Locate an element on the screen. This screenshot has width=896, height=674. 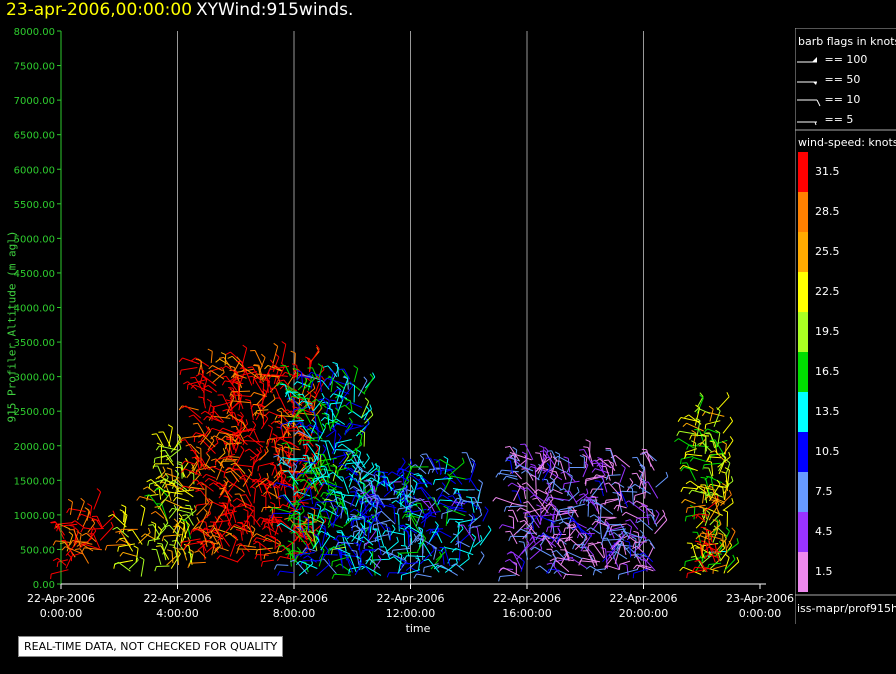
colorbar-swatch is located at coordinates (803, 572).